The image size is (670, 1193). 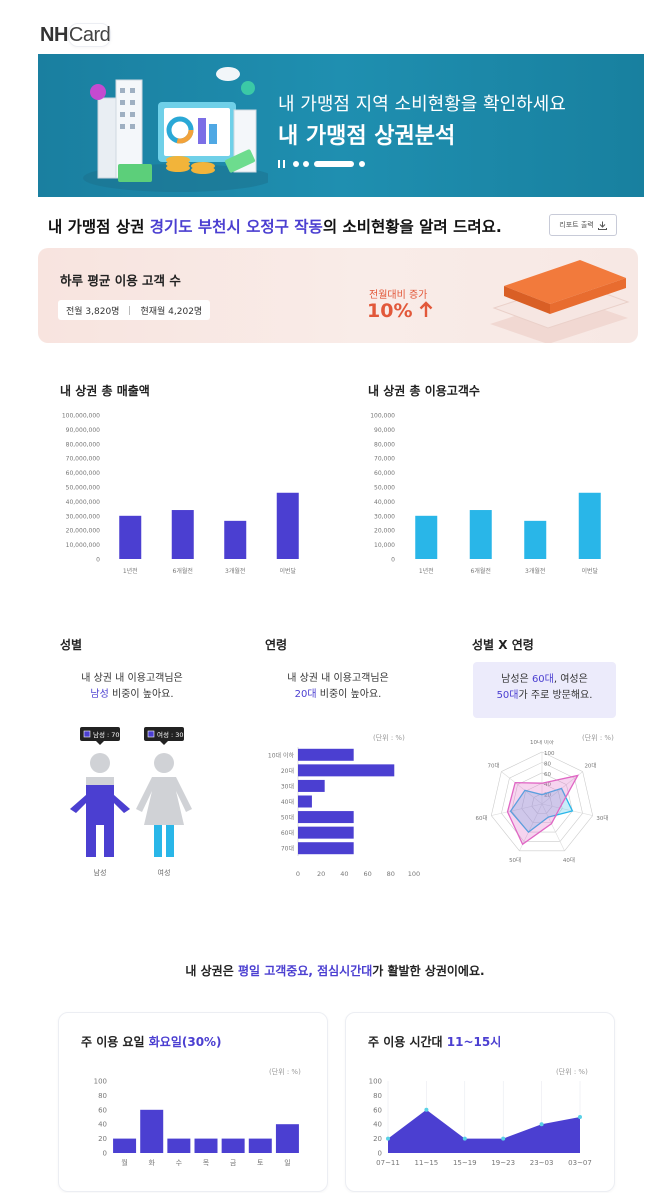 What do you see at coordinates (384, 459) in the screenshot?
I see `y-tick-label: 70,000` at bounding box center [384, 459].